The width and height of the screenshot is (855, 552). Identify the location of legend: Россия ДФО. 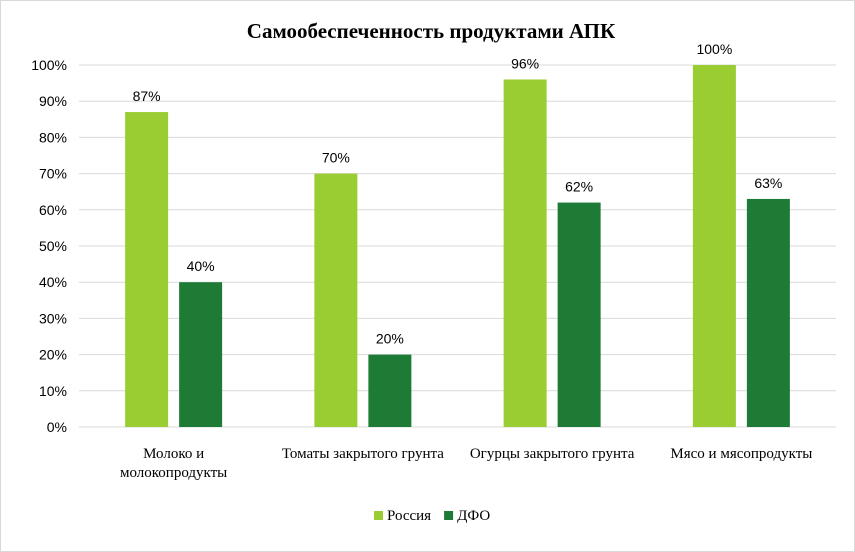
(432, 516).